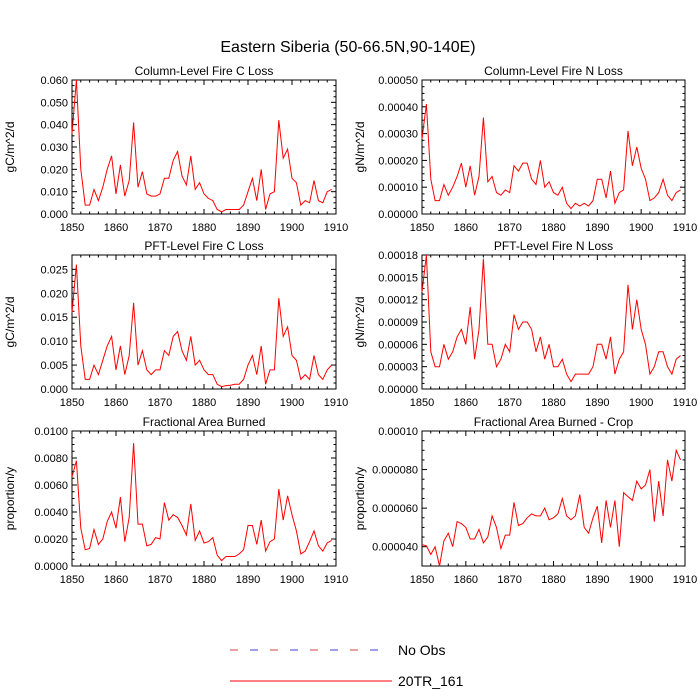 Image resolution: width=700 pixels, height=700 pixels. What do you see at coordinates (395, 471) in the screenshot?
I see `y-tick-label: 0.000080` at bounding box center [395, 471].